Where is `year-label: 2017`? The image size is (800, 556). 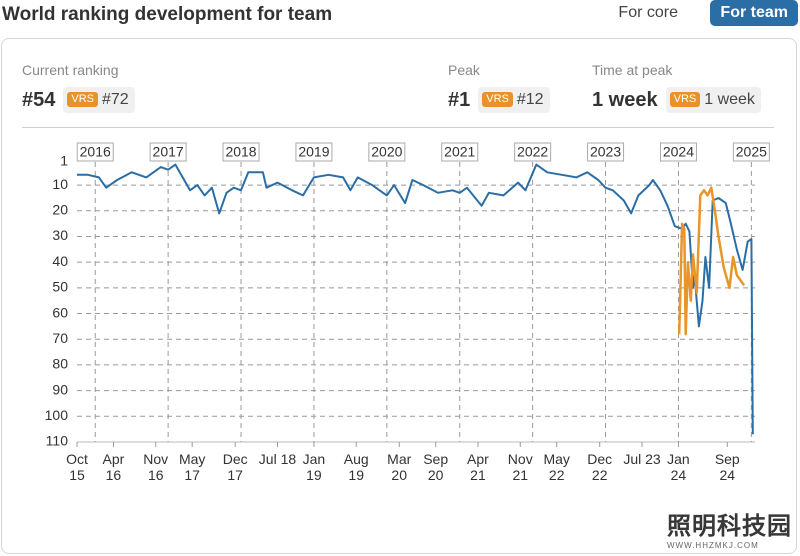
year-label: 2017 is located at coordinates (168, 152).